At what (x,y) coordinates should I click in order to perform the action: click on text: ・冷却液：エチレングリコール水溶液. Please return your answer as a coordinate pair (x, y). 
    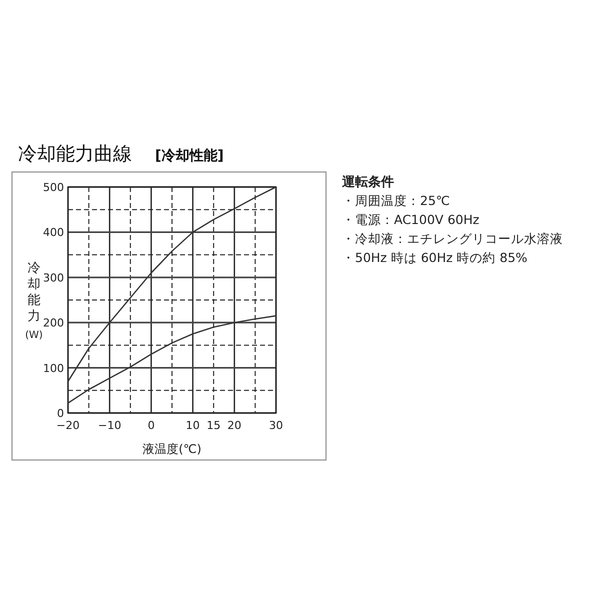
    Looking at the image, I should click on (452, 238).